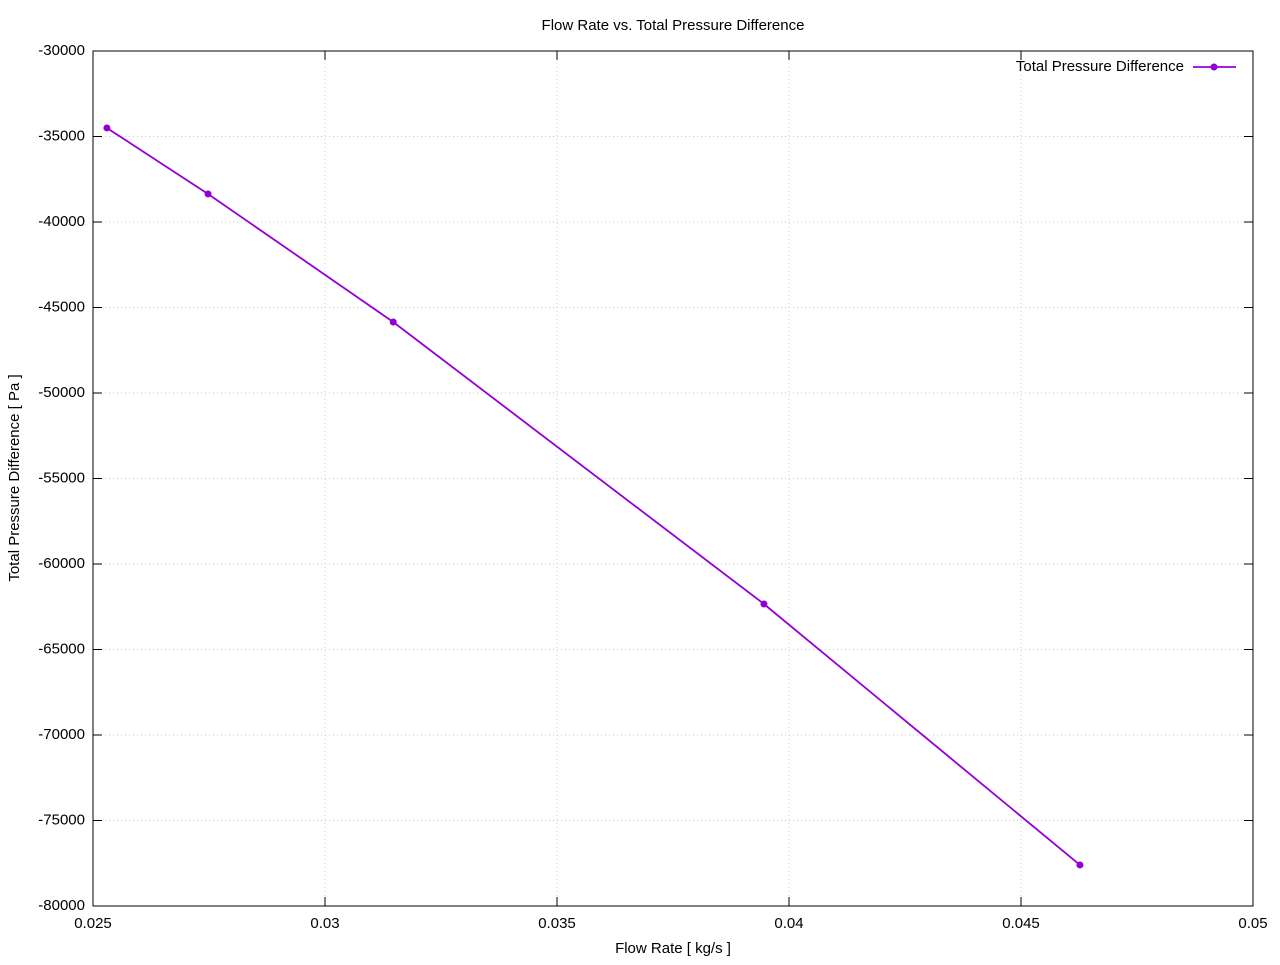  Describe the element at coordinates (61, 648) in the screenshot. I see `y-tick-label: -65000` at that location.